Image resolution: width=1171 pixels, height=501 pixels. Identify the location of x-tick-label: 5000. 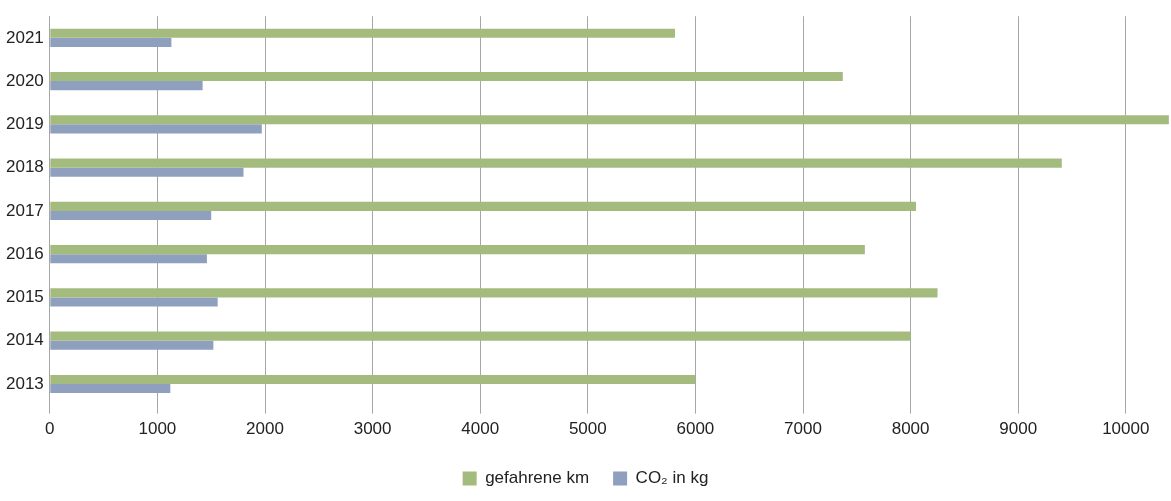
(587, 429).